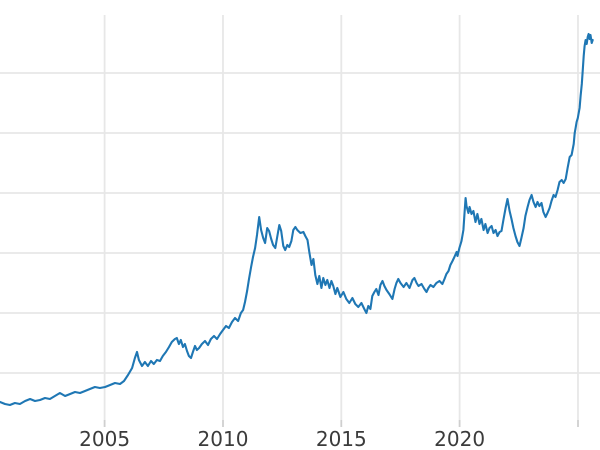  I want to click on x-axis-label: 2005, so click(104, 438).